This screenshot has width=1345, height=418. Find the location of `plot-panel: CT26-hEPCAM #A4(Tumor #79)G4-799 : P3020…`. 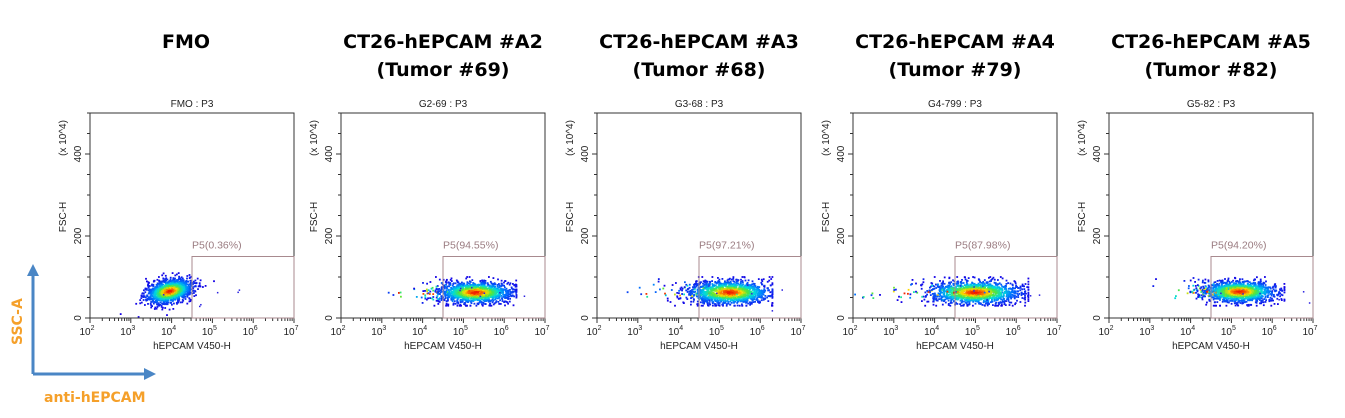

plot-panel: CT26-hEPCAM #A4(Tumor #79)G4-799 : P3020… is located at coordinates (941, 191).